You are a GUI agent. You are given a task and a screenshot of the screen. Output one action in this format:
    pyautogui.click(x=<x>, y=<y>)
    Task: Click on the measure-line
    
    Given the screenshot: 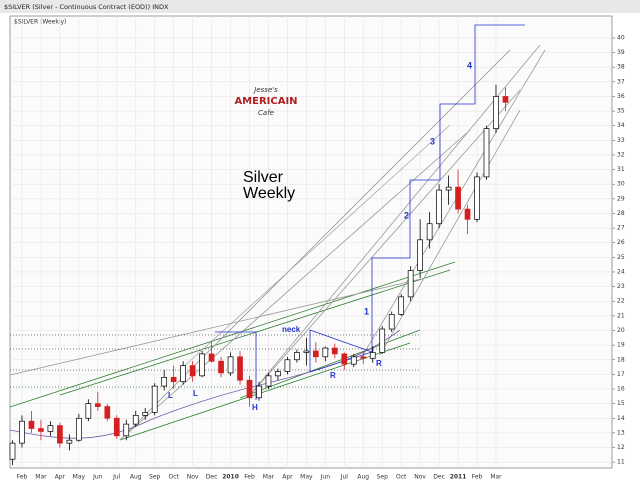 What is the action you would take?
    pyautogui.click(x=236, y=365)
    